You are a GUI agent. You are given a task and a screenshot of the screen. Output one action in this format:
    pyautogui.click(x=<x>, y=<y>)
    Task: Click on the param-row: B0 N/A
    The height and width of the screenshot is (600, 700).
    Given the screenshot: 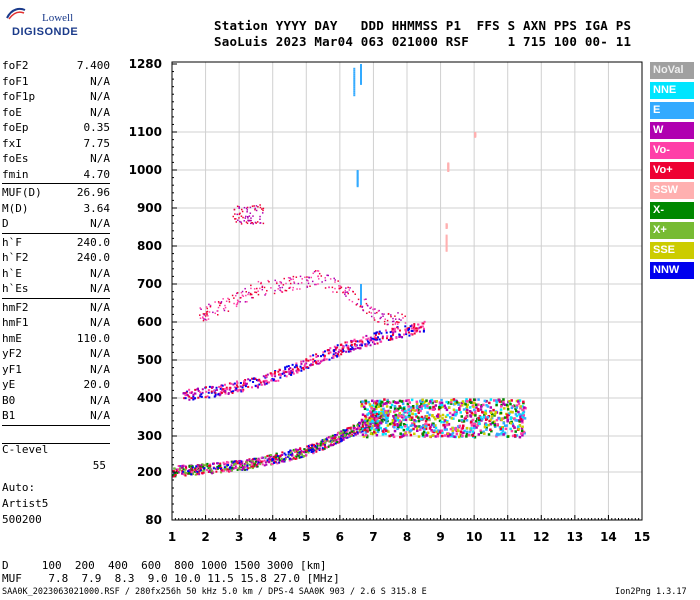 What is the action you would take?
    pyautogui.click(x=56, y=401)
    